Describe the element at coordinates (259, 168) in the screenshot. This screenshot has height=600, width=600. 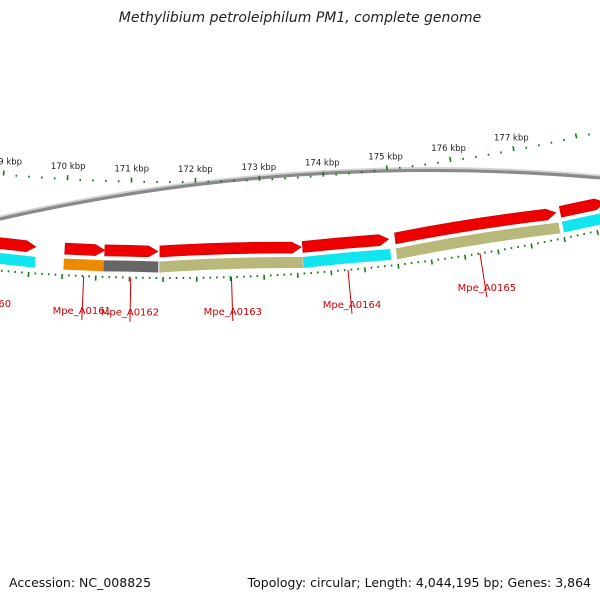
I see `scale-label: 173 kbp` at that location.